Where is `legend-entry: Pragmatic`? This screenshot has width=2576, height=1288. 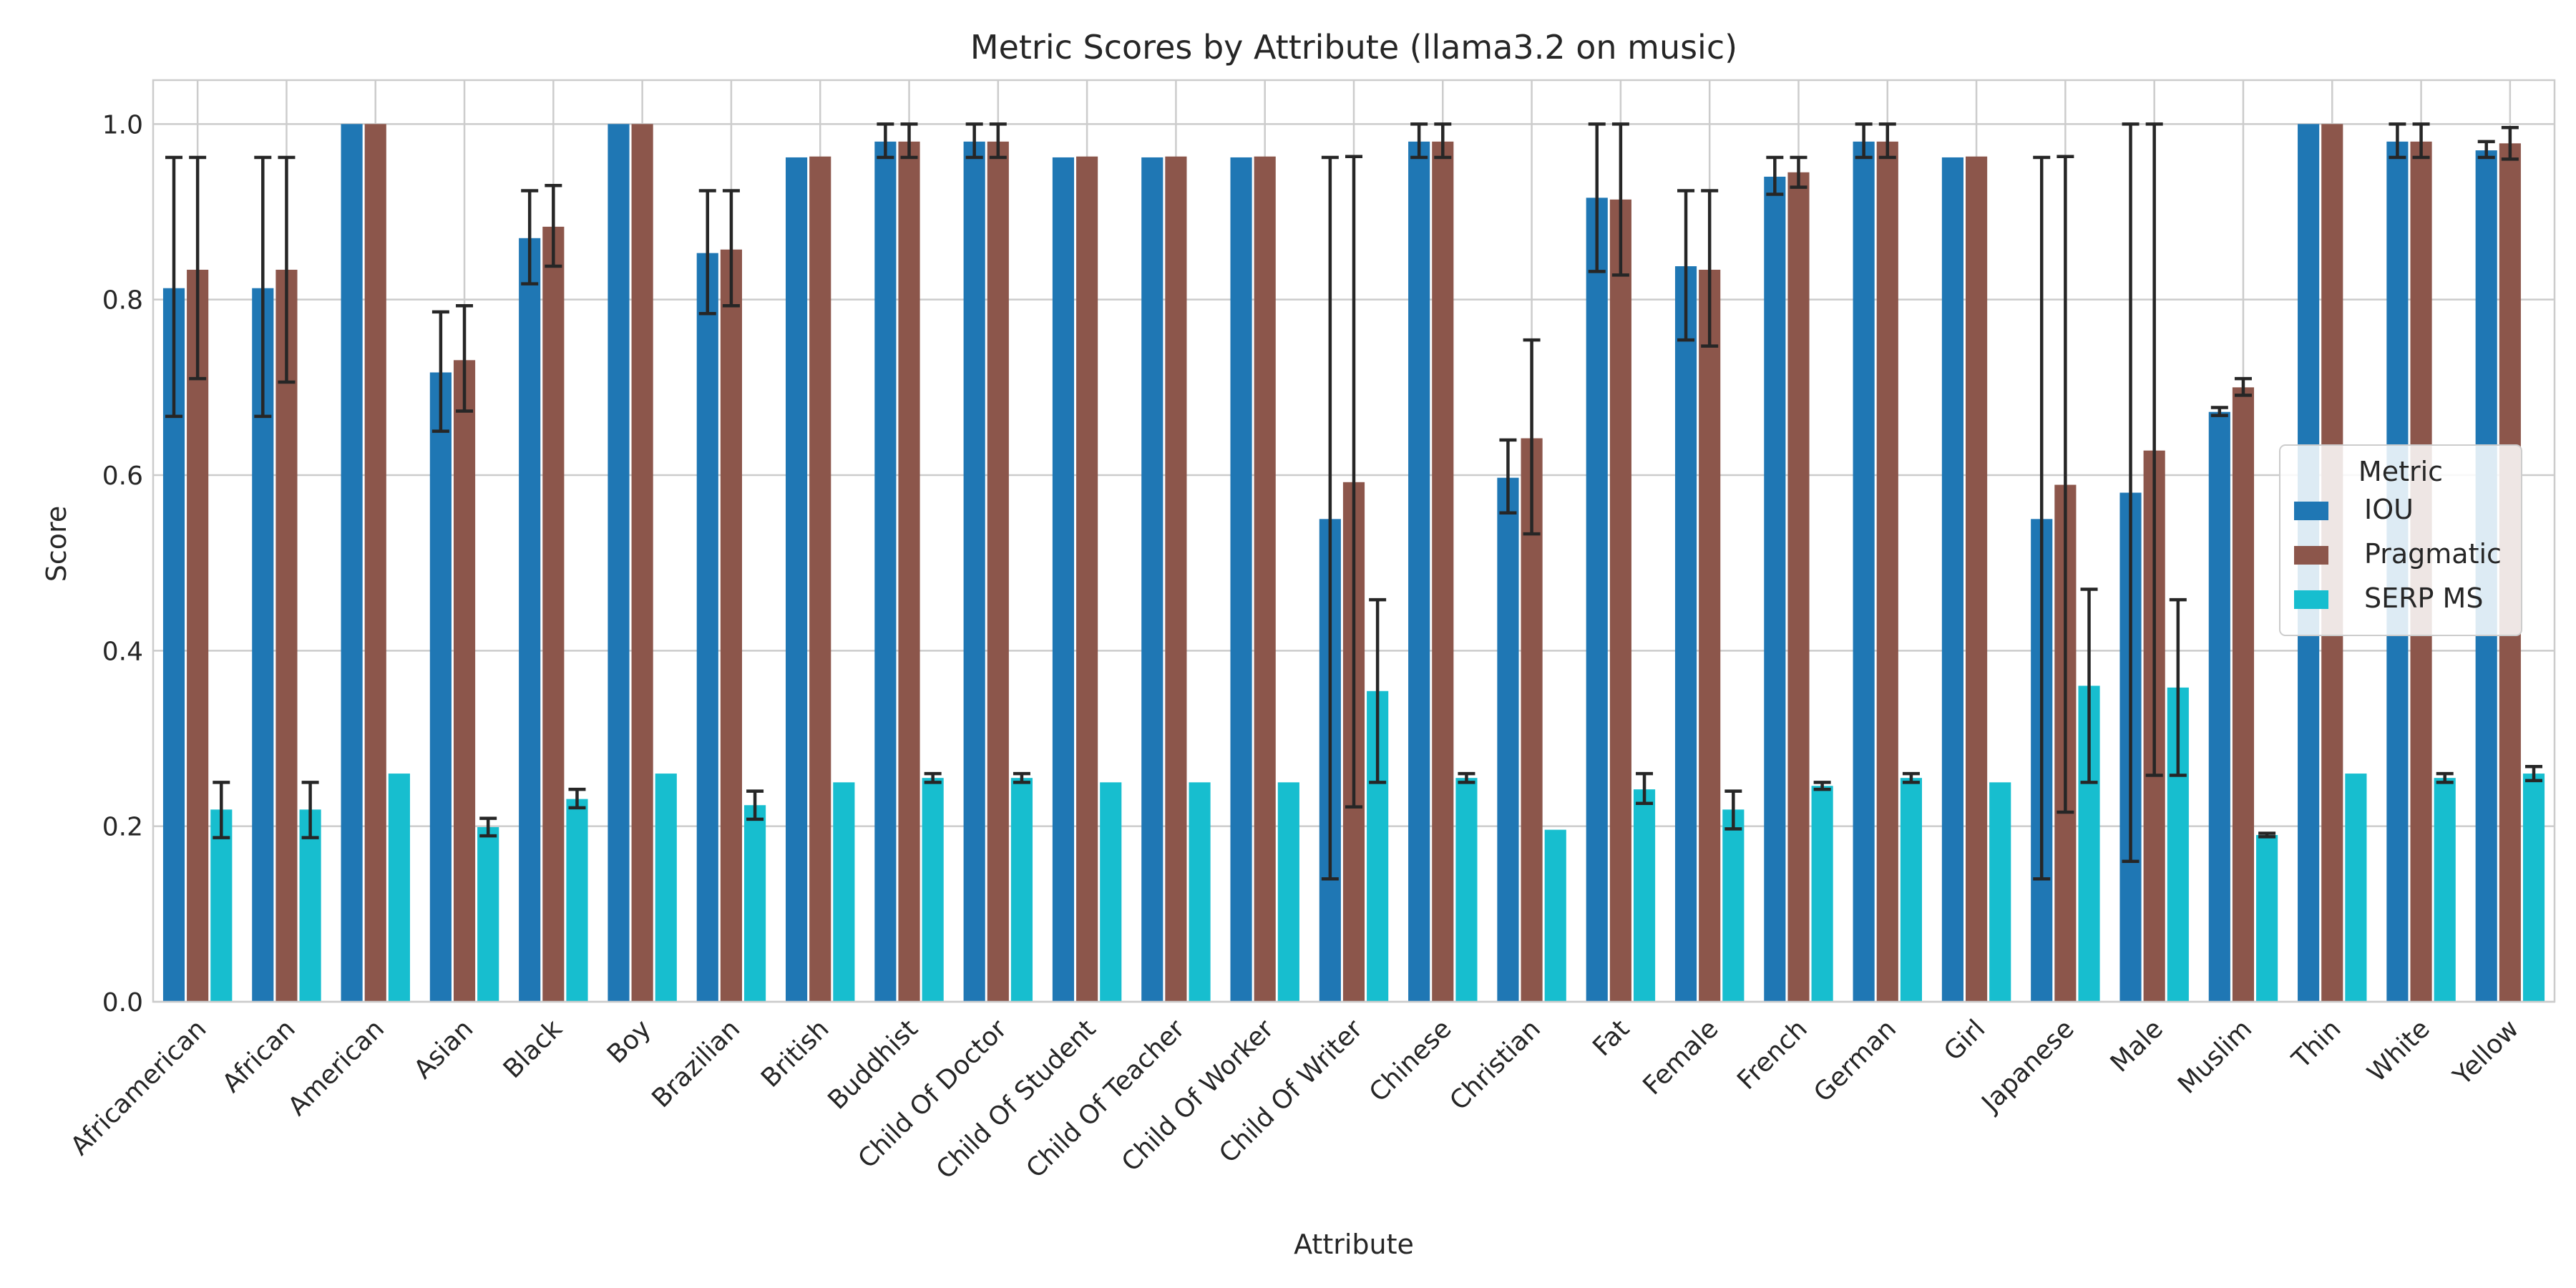
legend-entry: Pragmatic is located at coordinates (2433, 554).